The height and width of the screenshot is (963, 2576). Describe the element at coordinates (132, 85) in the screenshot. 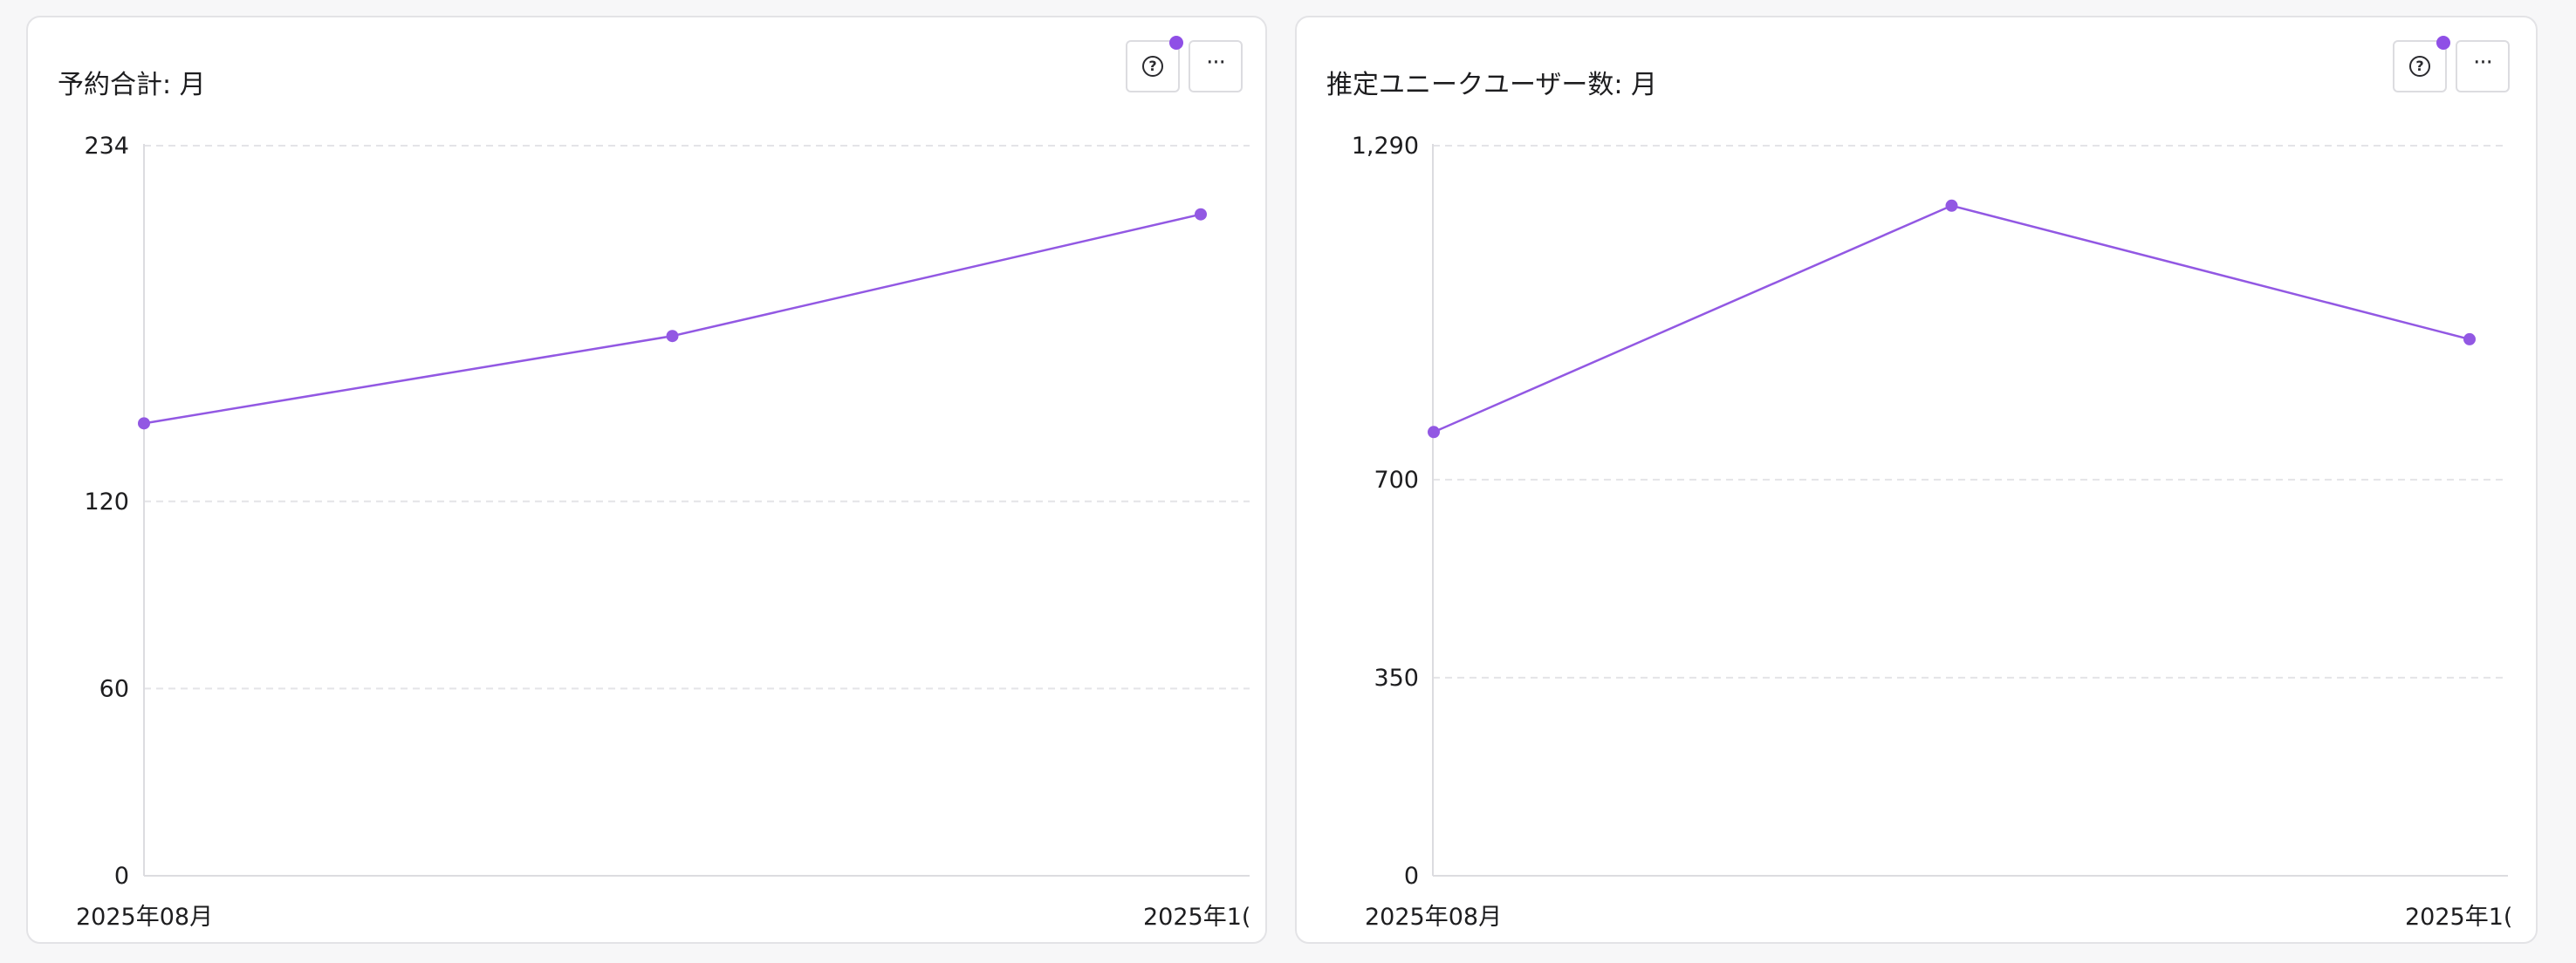

I see `chart-title: 予約合計: 月` at that location.